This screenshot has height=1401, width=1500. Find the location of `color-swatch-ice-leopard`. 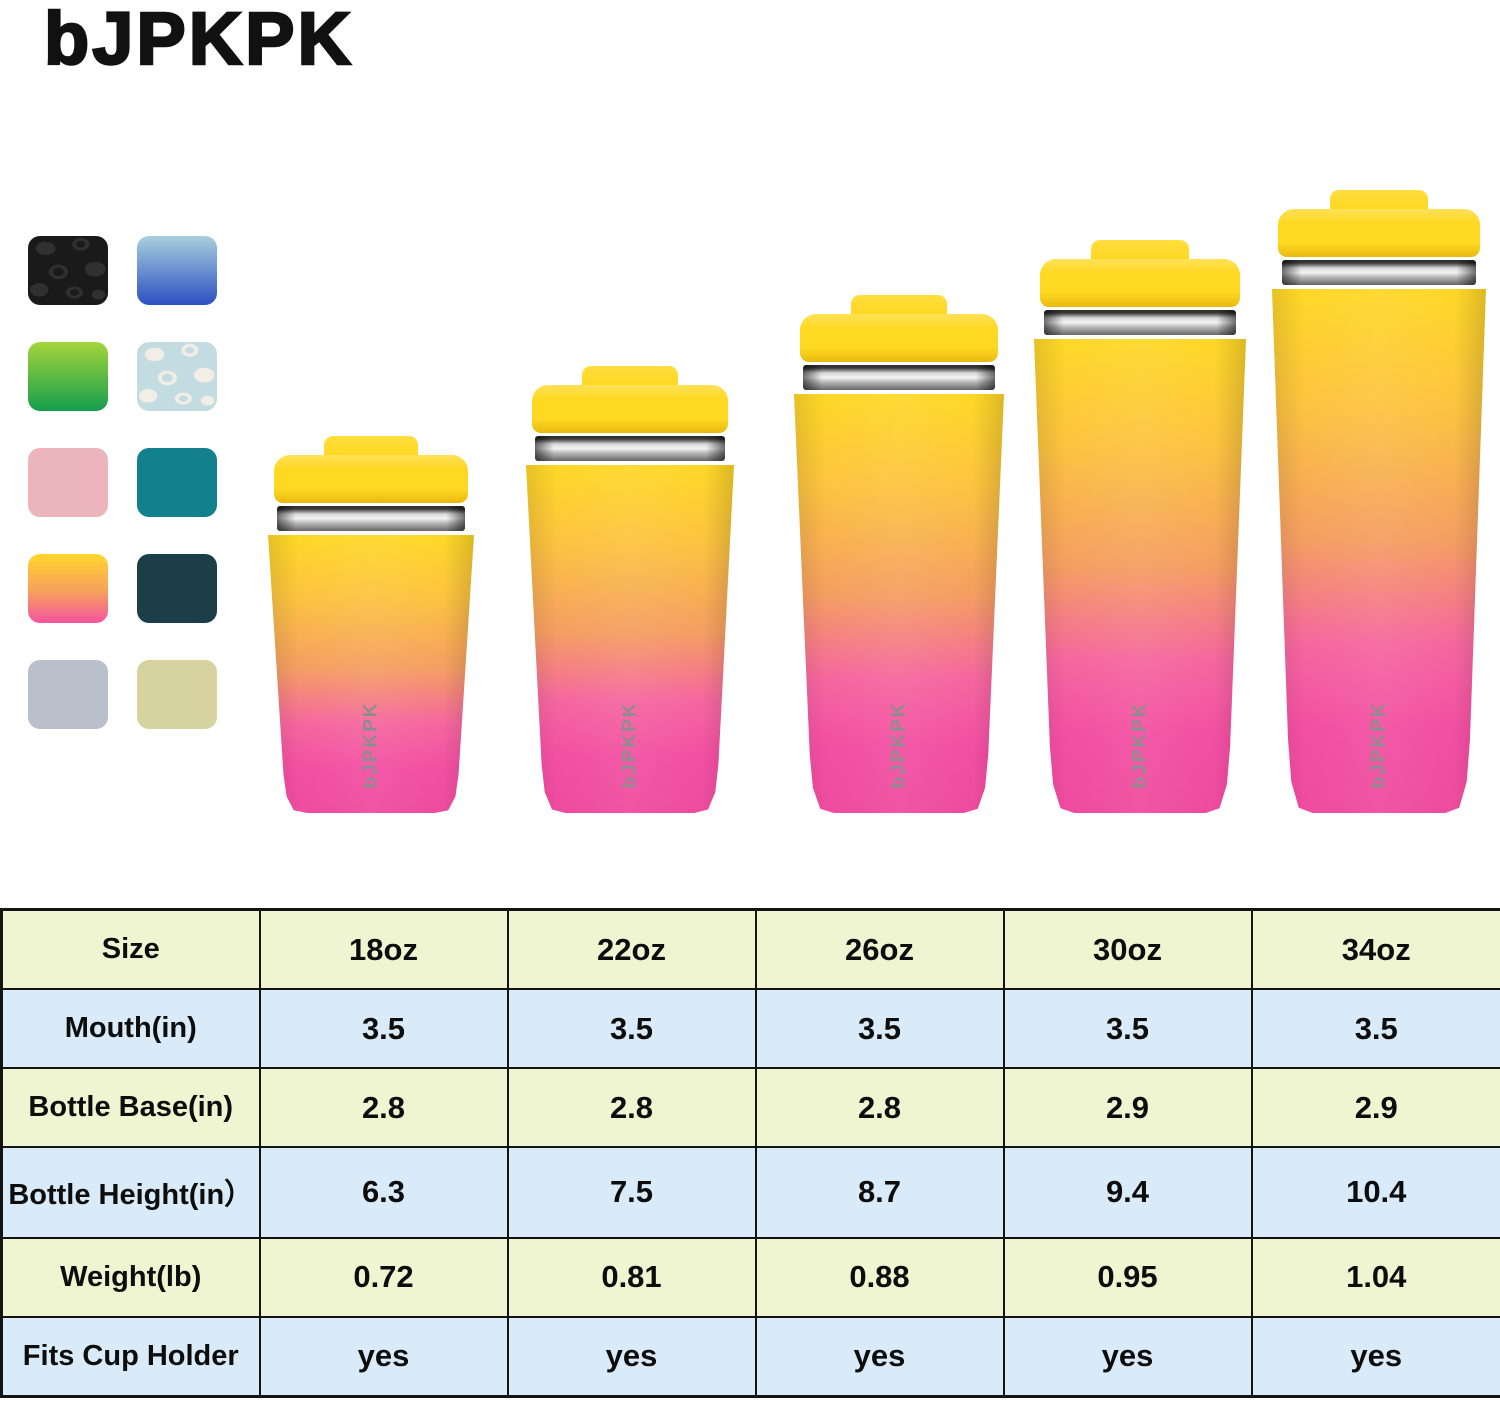

color-swatch-ice-leopard is located at coordinates (177, 376).